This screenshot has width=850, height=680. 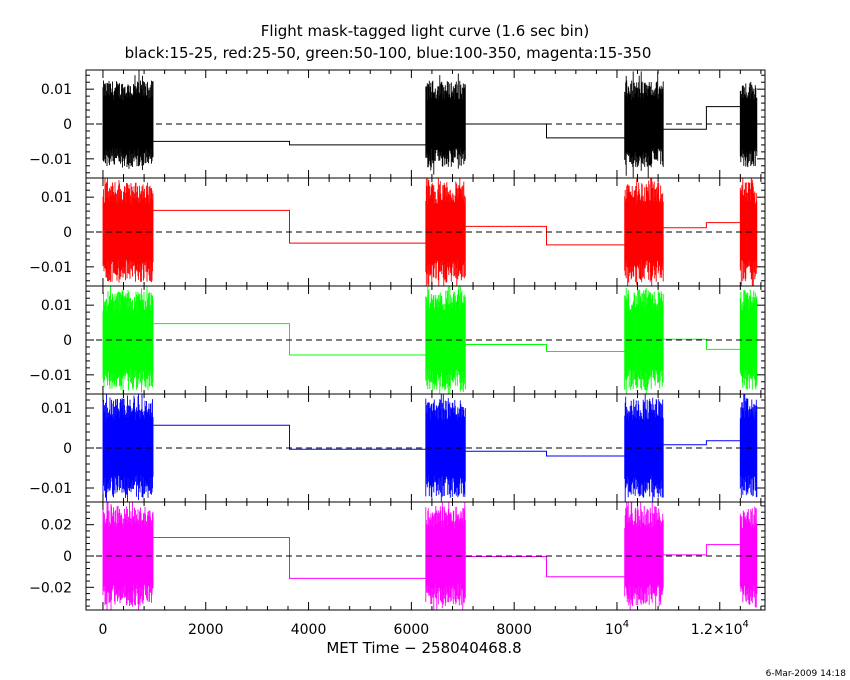 I want to click on x-tick-label: 1.2×10⁴, so click(x=720, y=628).